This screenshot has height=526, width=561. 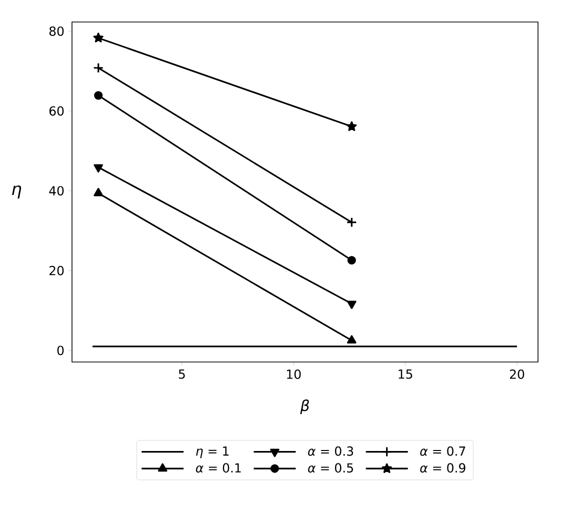 I want to click on x-tick-label: 15, so click(x=405, y=374).